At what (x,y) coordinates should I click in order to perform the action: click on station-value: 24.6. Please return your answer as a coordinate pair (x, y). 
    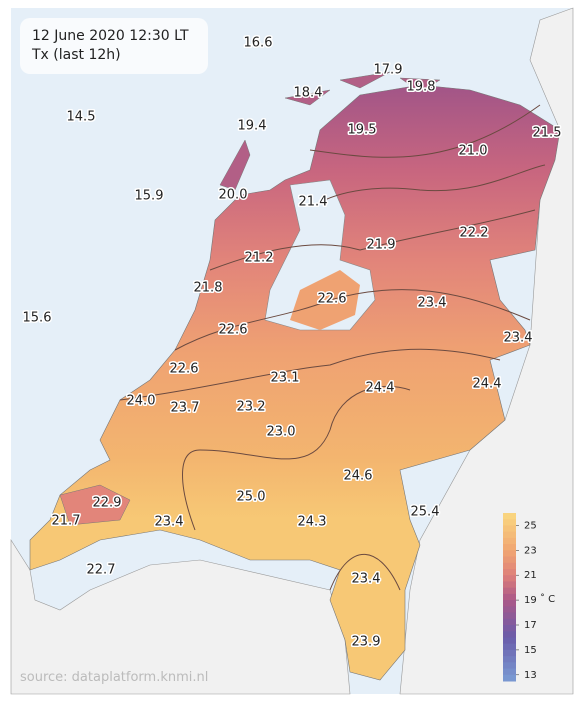
    Looking at the image, I should click on (358, 476).